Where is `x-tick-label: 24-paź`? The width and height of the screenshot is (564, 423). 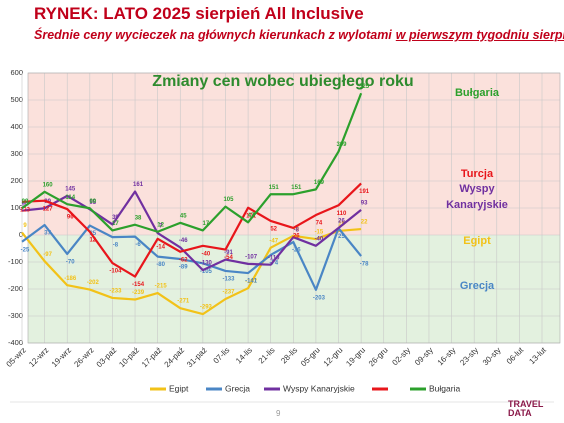 x-tick-label: 24-paź is located at coordinates (175, 358).